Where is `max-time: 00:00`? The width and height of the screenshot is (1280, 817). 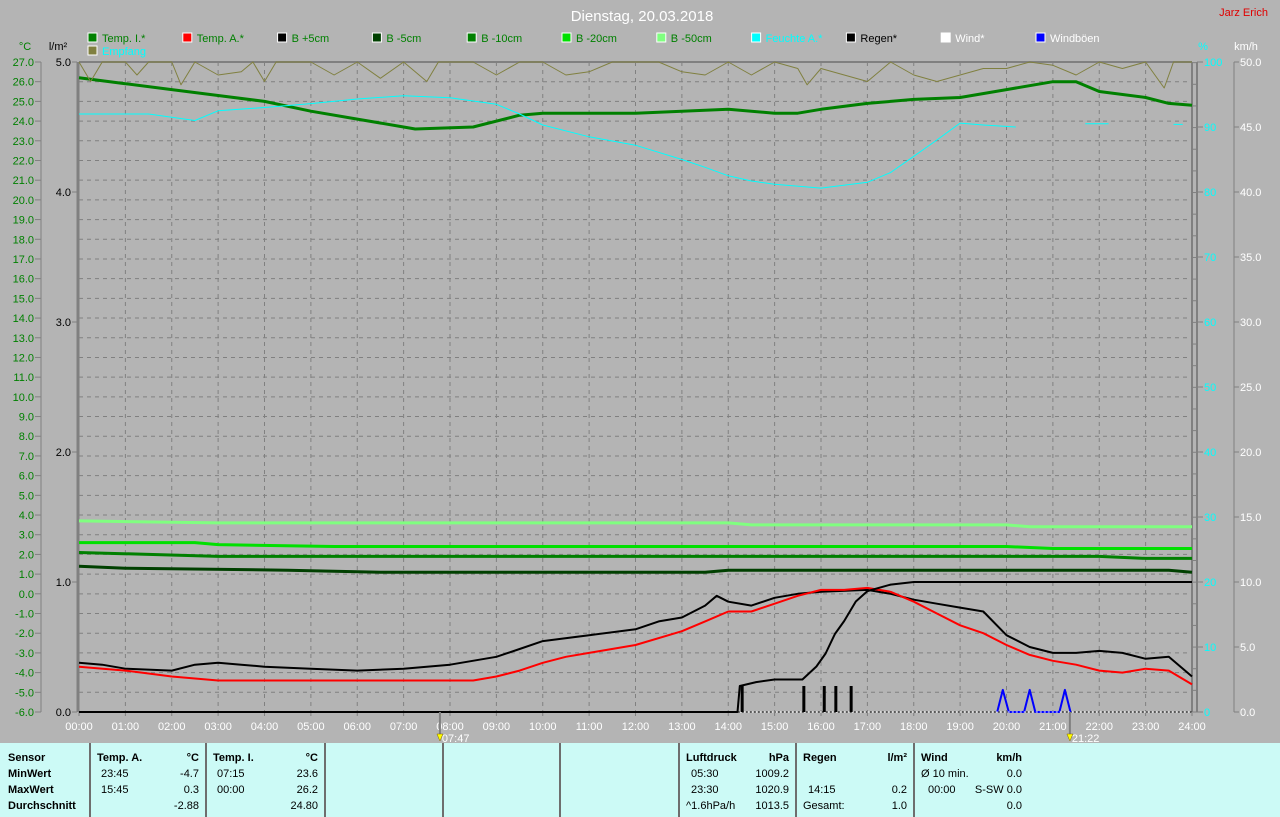 max-time: 00:00 is located at coordinates (942, 790).